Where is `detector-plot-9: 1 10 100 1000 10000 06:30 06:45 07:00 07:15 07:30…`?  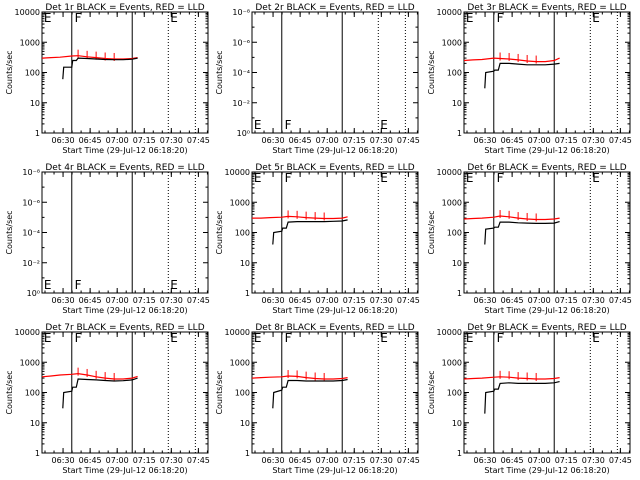 detector-plot-9: 1 10 100 1000 10000 06:30 06:45 07:00 07:15 07:30… is located at coordinates (529, 399).